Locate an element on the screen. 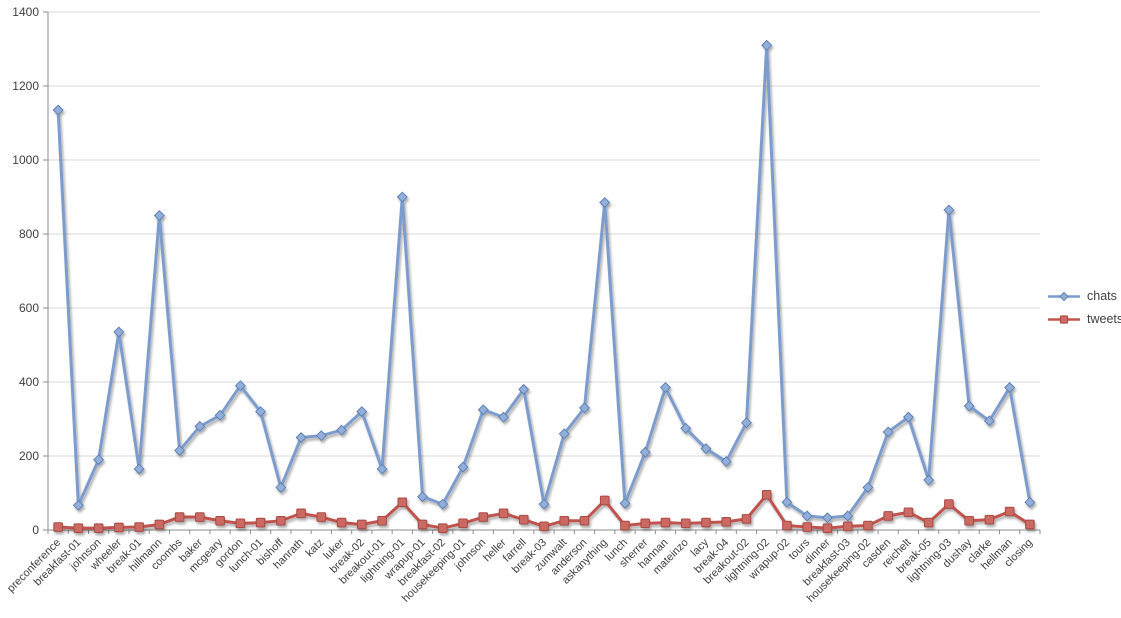  y-axis-tick-label: 800 is located at coordinates (29, 234).